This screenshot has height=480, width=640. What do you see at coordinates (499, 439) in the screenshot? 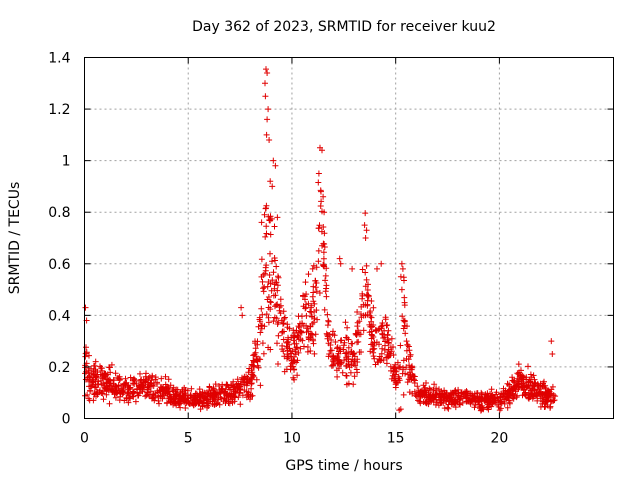
I see `x-tick-label: 20` at bounding box center [499, 439].